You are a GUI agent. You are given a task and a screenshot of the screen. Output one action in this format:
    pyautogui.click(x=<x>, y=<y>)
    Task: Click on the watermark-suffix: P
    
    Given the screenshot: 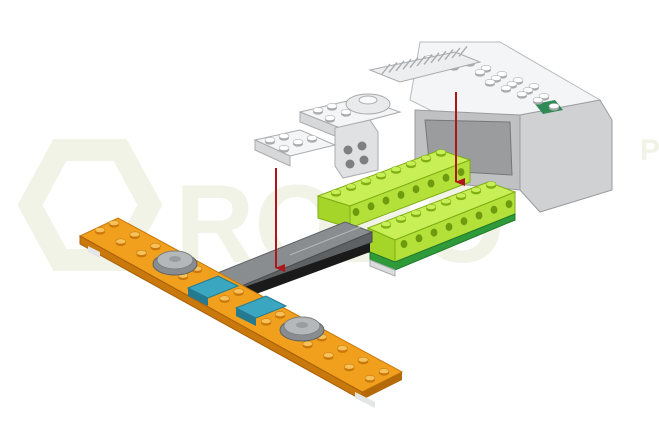 What is the action you would take?
    pyautogui.click(x=649, y=150)
    